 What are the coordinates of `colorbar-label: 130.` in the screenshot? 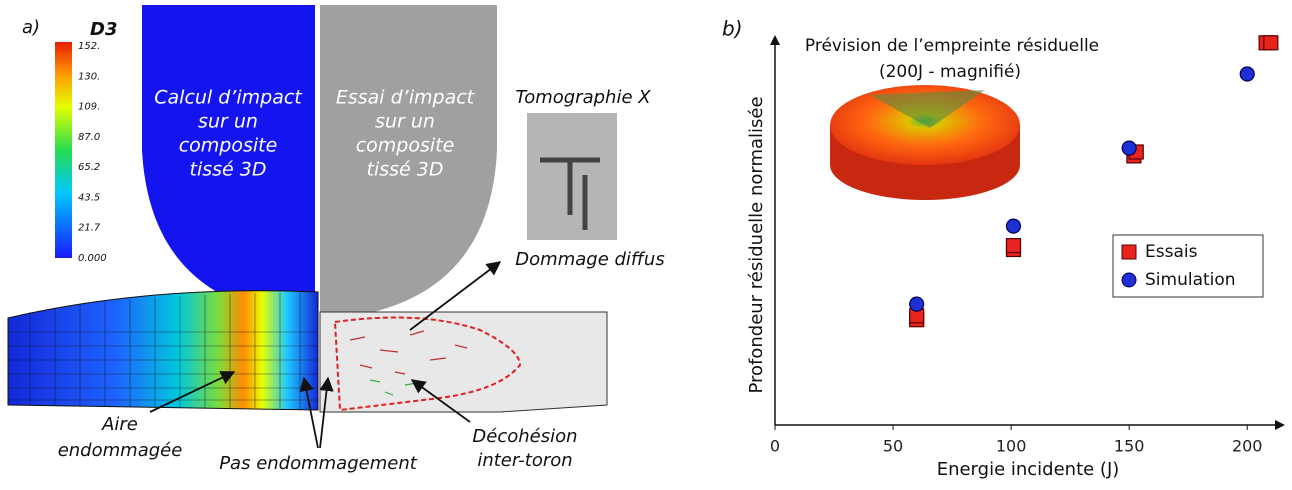 It's located at (89, 76).